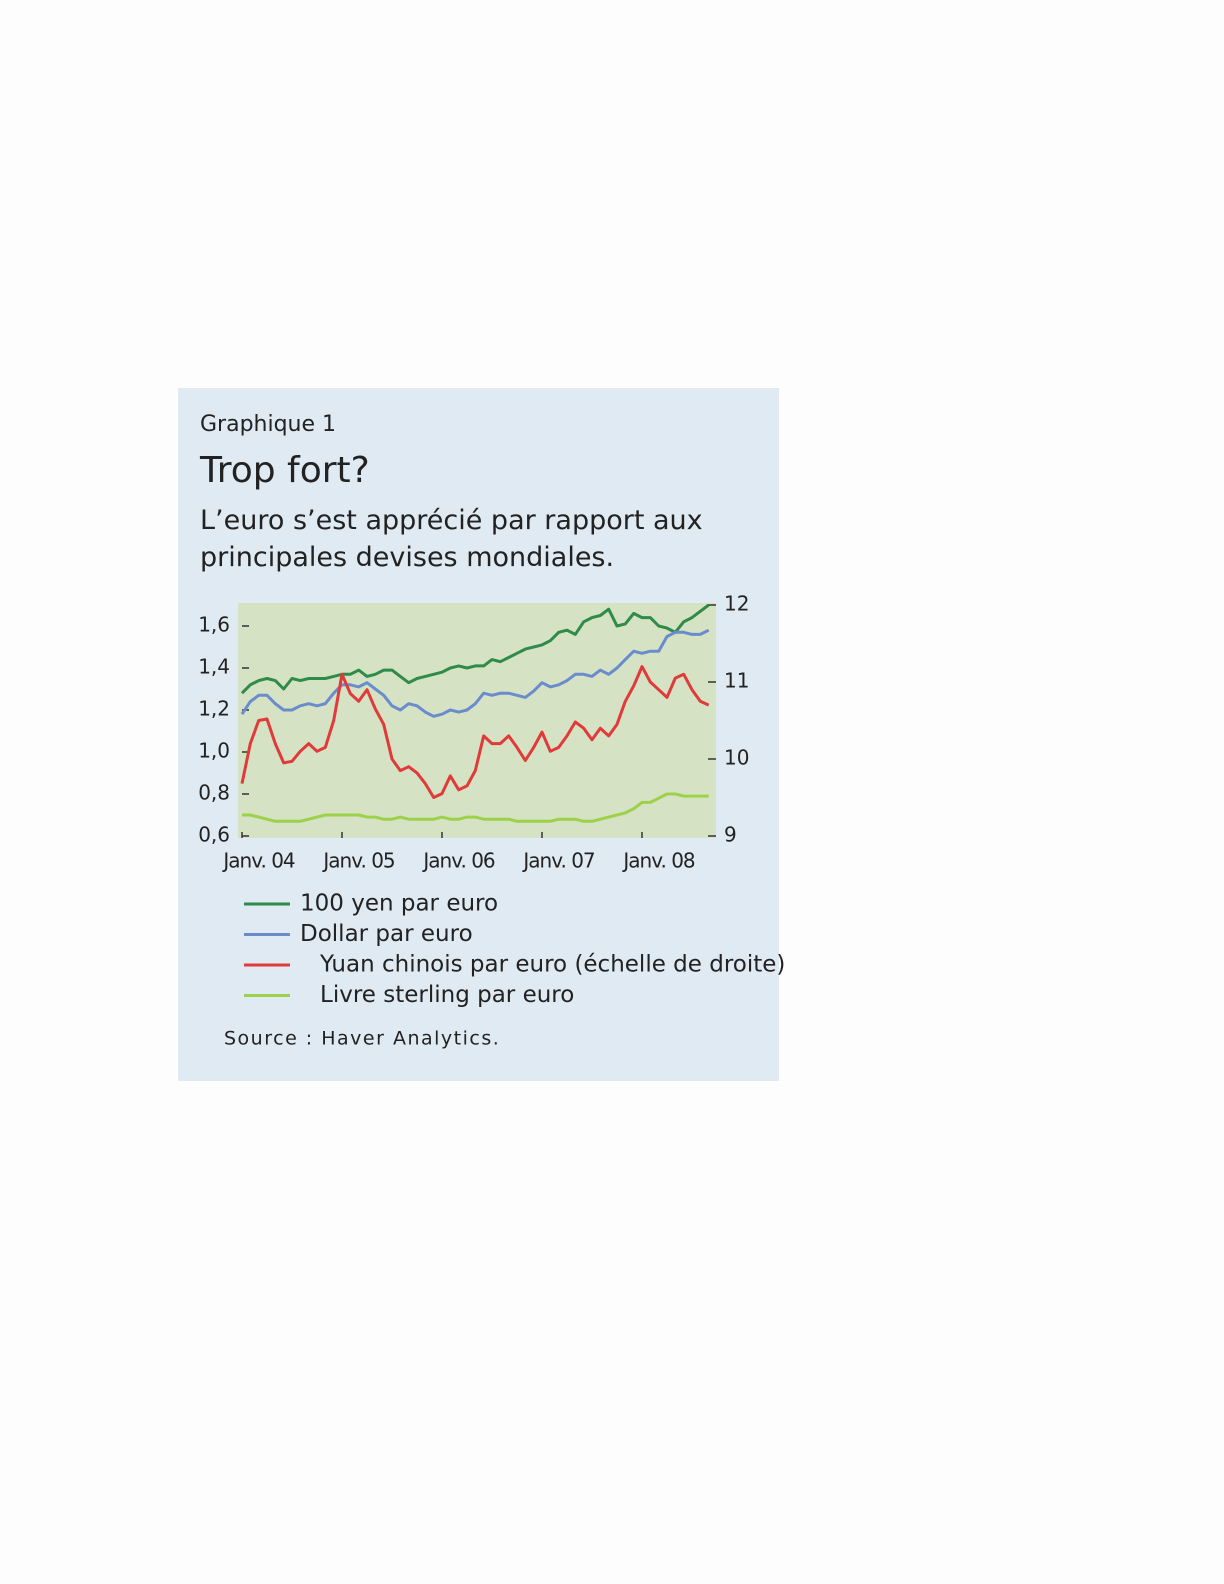 This screenshot has width=1224, height=1584. What do you see at coordinates (736, 758) in the screenshot?
I see `y2-tick-label: 10` at bounding box center [736, 758].